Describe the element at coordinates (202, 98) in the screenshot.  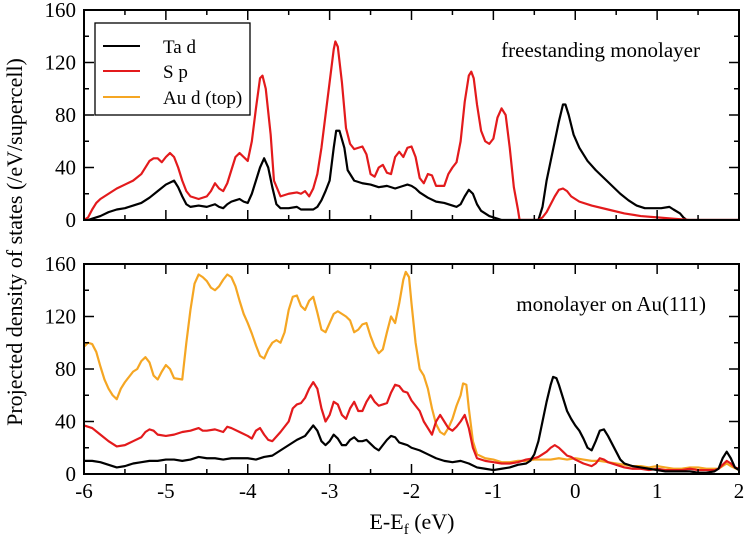
I see `legend-label-au-d-top: Au d (top)` at that location.